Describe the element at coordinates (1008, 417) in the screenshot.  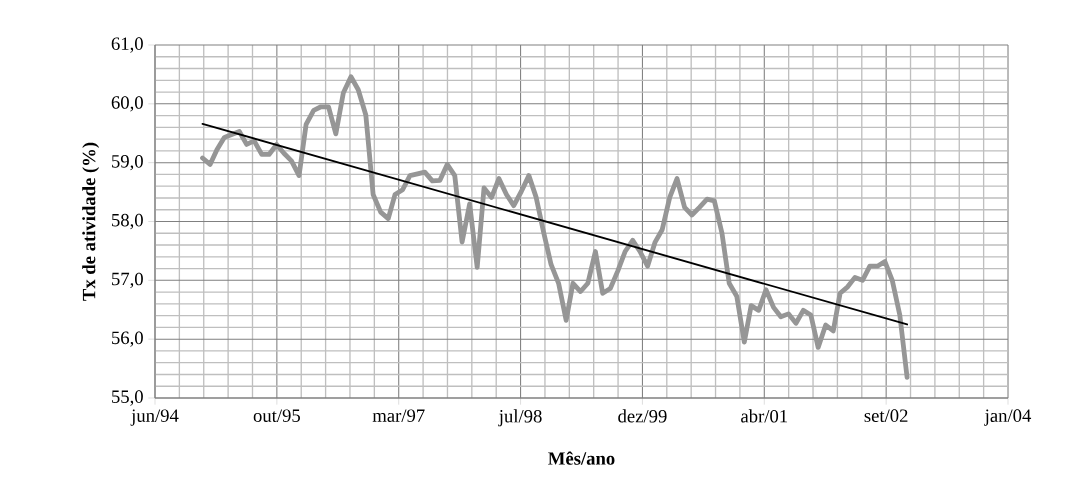
I see `x-tick-label: jan/04` at that location.